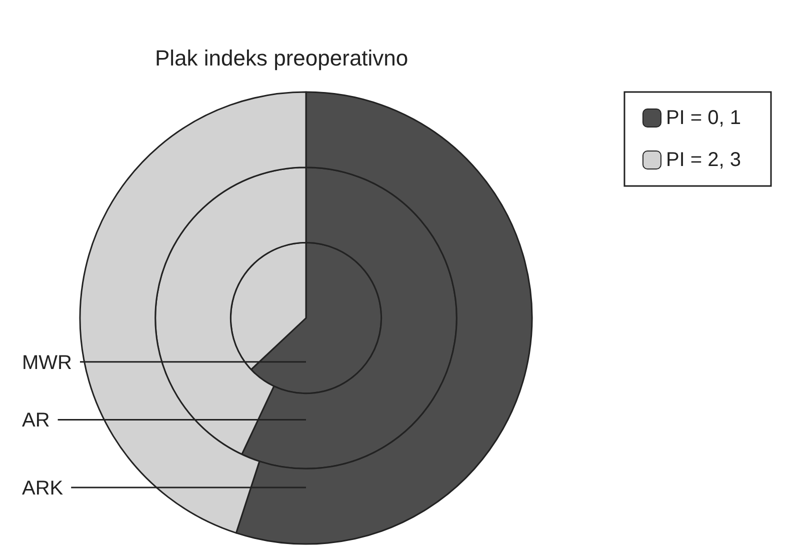 The image size is (789, 547). What do you see at coordinates (47, 363) in the screenshot?
I see `slice-label: MWR` at bounding box center [47, 363].